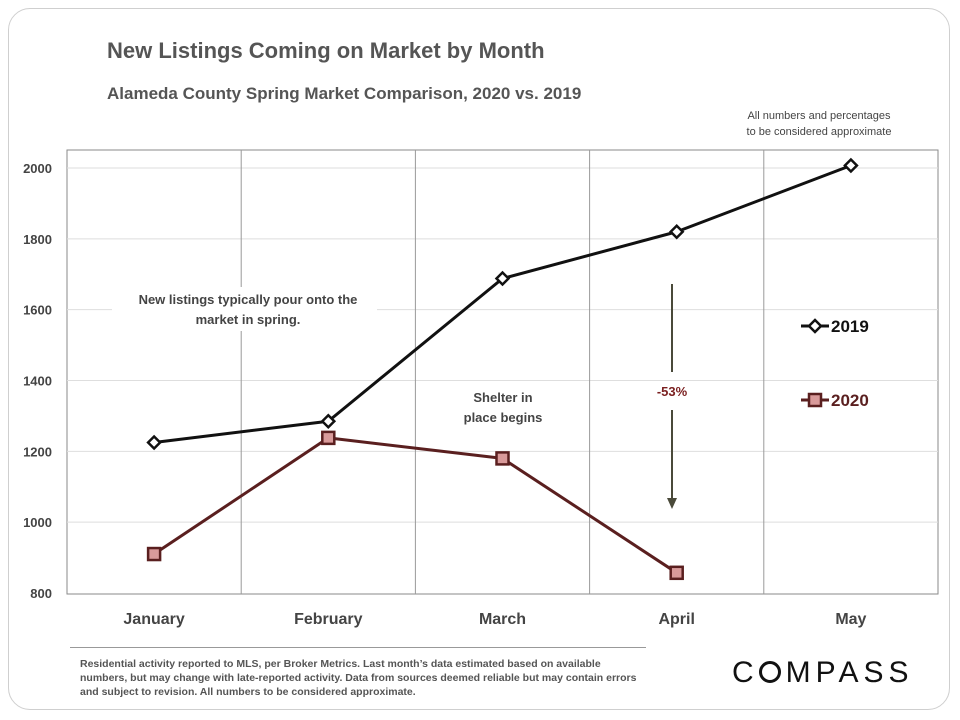 This screenshot has width=960, height=720. I want to click on series-line-2020, so click(415, 505).